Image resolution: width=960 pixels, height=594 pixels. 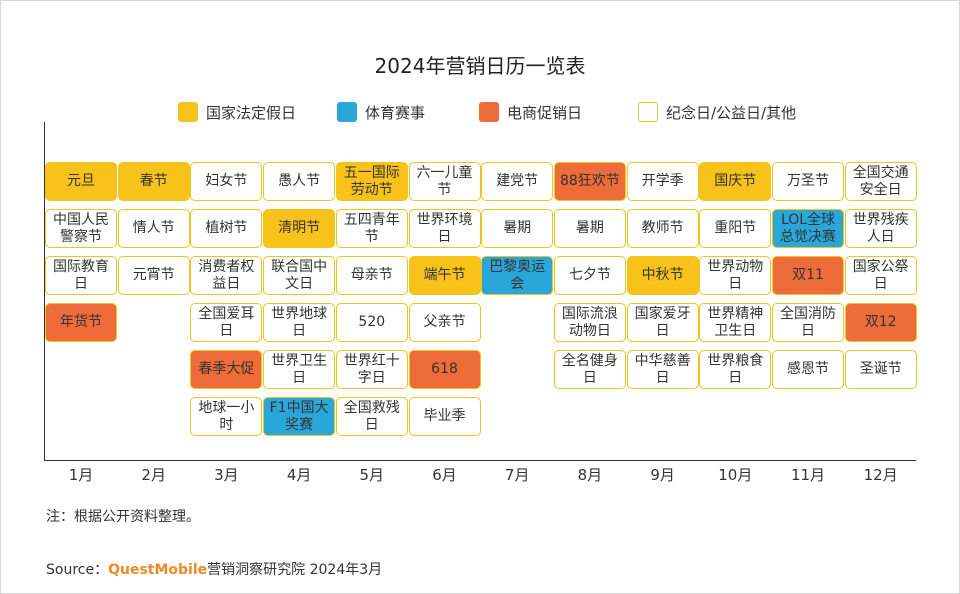 What do you see at coordinates (648, 112) in the screenshot?
I see `legend-swatch-other` at bounding box center [648, 112].